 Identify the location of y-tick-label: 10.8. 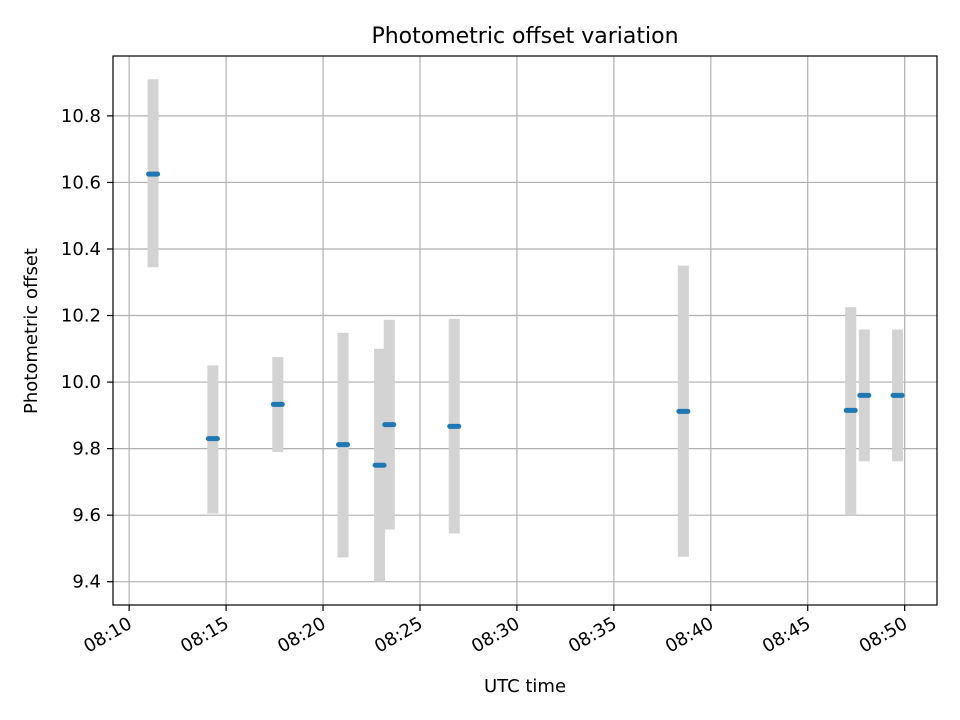
(81, 116).